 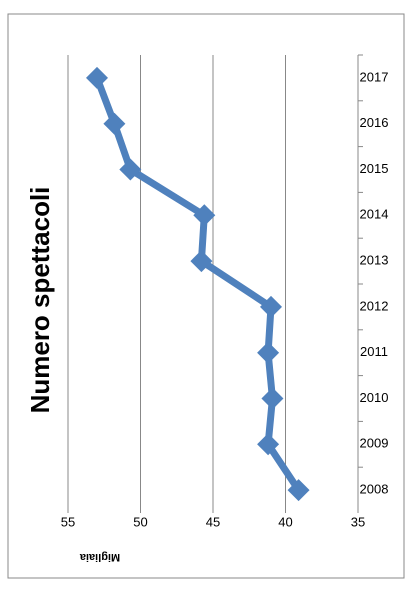 What do you see at coordinates (140, 521) in the screenshot?
I see `y-tick-label: 50` at bounding box center [140, 521].